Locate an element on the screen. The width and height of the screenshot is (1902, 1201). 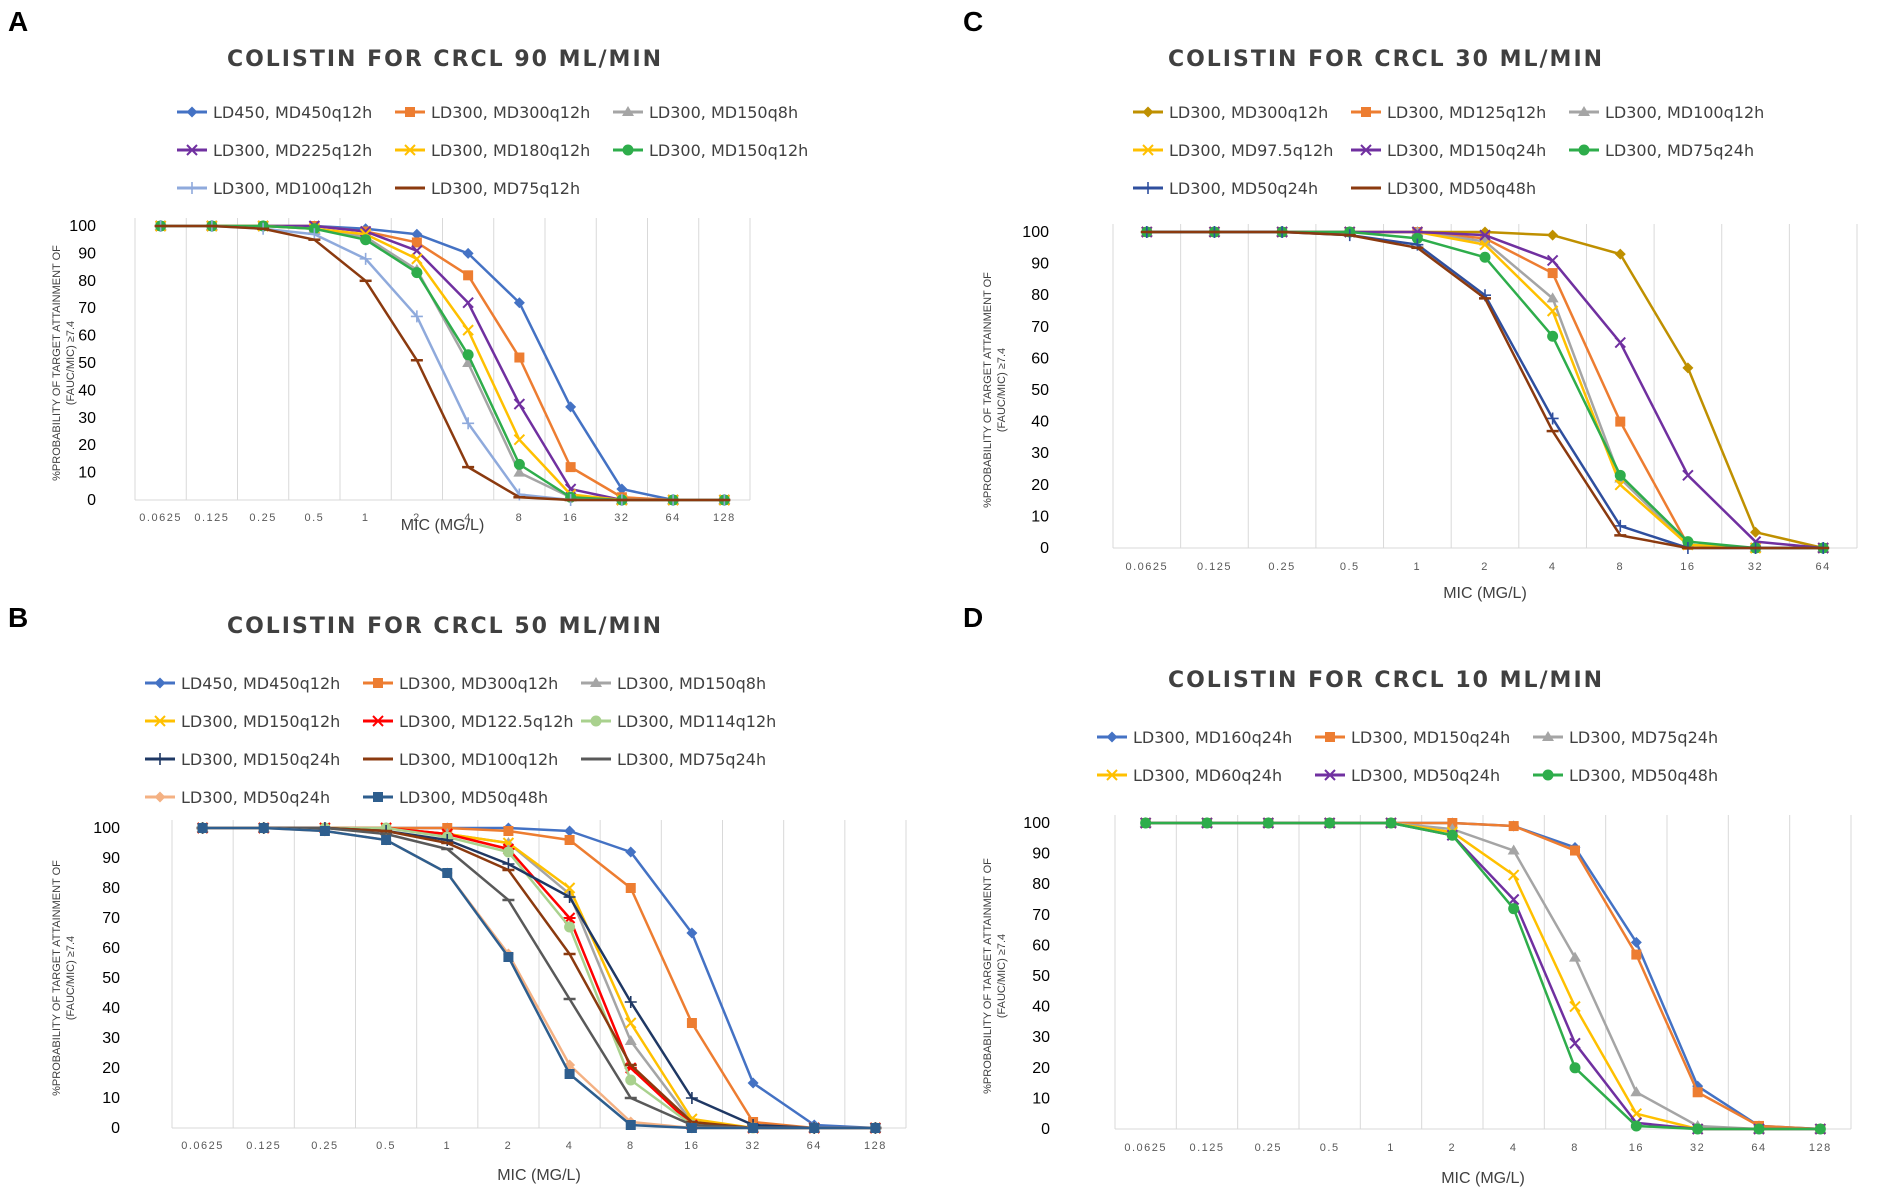
legend-label: LD300, MD150q24h is located at coordinates (261, 759).